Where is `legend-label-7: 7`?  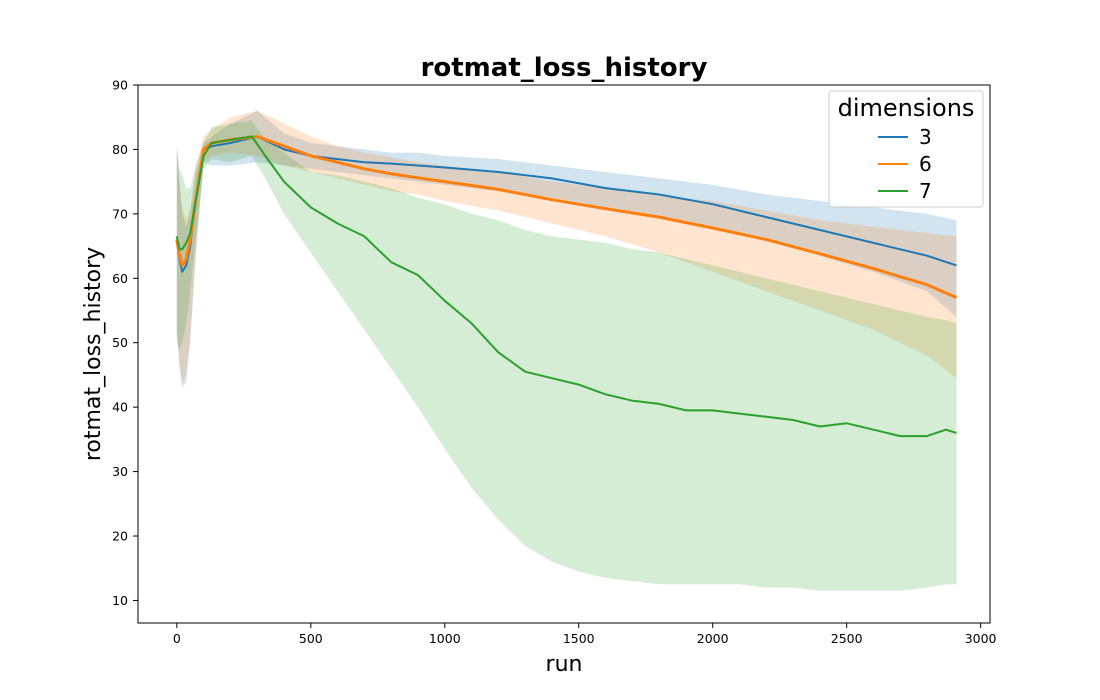 legend-label-7: 7 is located at coordinates (925, 191).